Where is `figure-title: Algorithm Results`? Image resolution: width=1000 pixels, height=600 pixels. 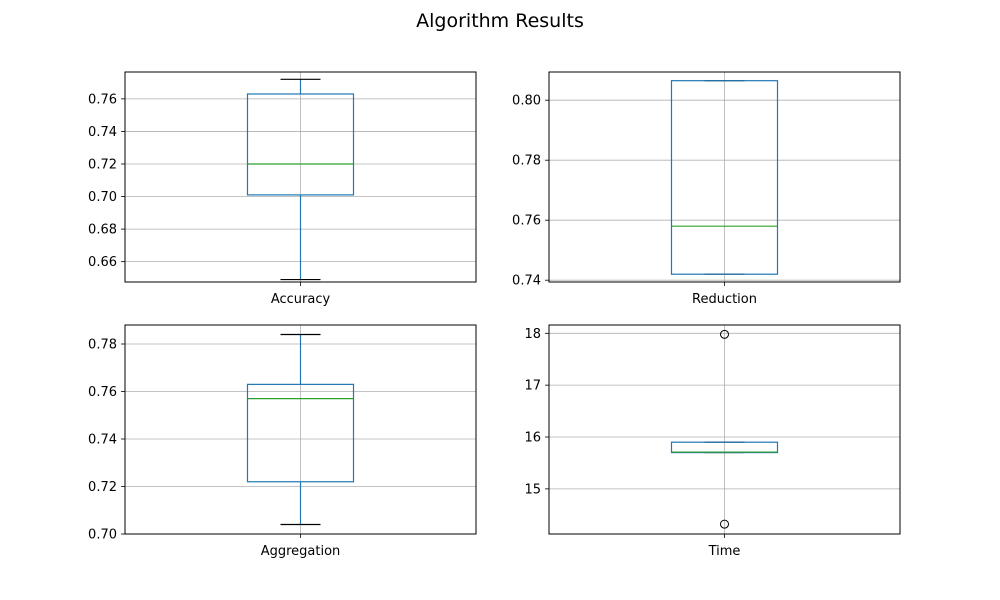 figure-title: Algorithm Results is located at coordinates (500, 21).